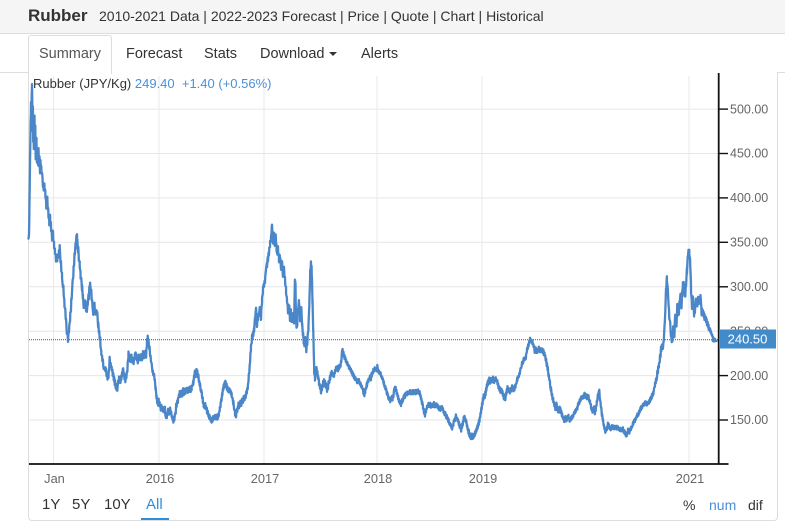 This screenshot has height=527, width=785. Describe the element at coordinates (748, 339) in the screenshot. I see `svg-text: 240.50` at that location.